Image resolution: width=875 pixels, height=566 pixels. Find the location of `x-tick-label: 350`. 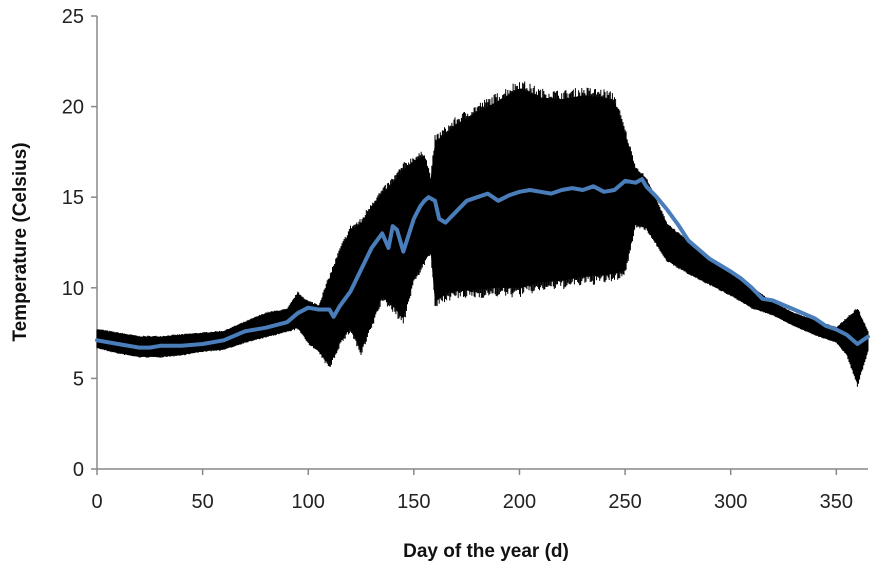

x-tick-label: 350 is located at coordinates (836, 502).